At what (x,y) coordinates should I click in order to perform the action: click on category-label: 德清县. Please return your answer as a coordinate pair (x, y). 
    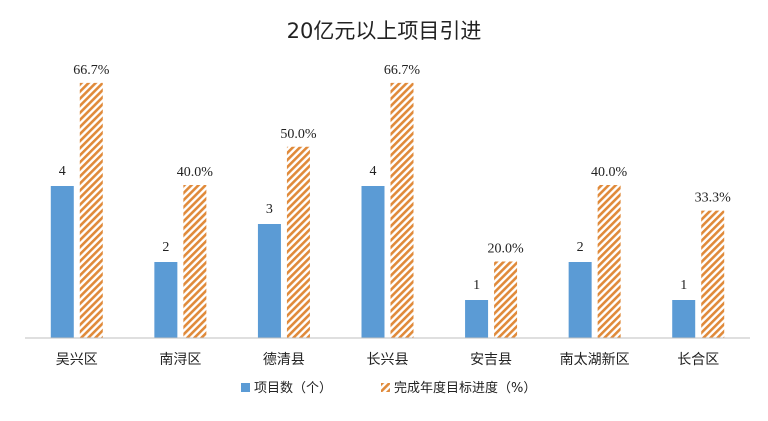
    Looking at the image, I should click on (284, 360).